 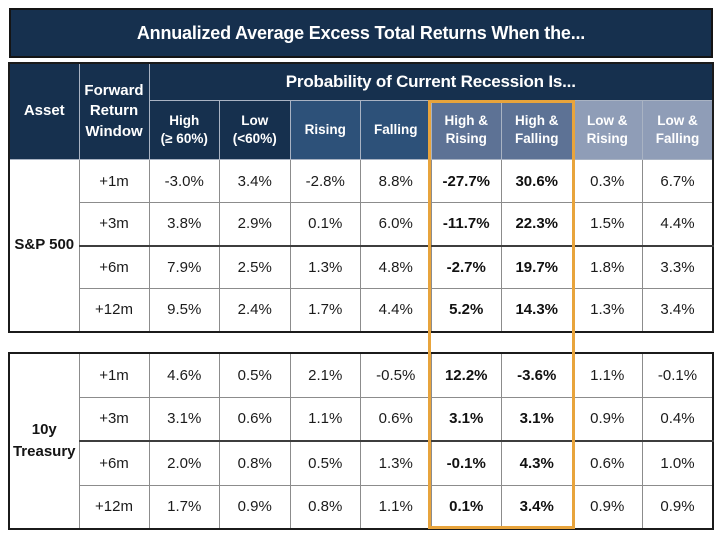 I want to click on value-cell: 1.8%, so click(x=607, y=266).